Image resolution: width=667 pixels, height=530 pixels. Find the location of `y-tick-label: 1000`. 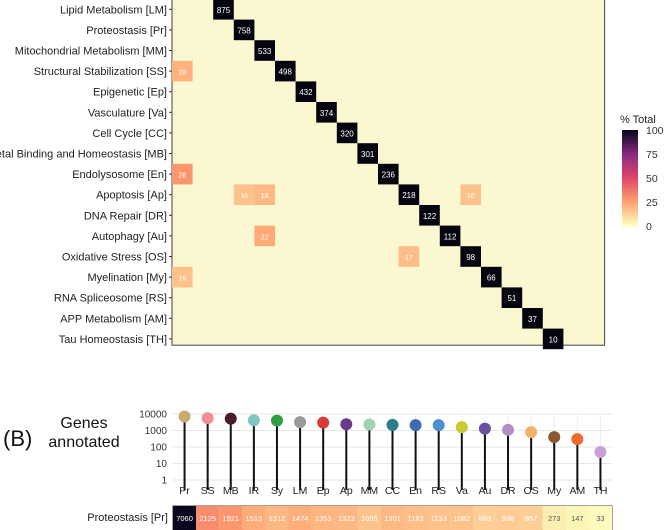

y-tick-label: 1000 is located at coordinates (156, 431).